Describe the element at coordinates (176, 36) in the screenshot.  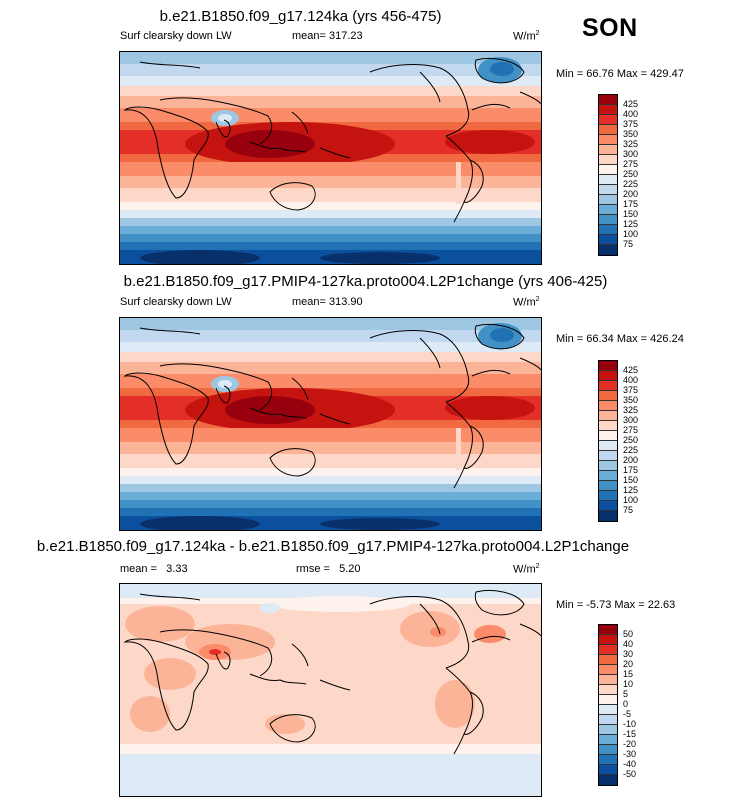
I see `panel-1-variable: Surf clearsky down LW` at that location.